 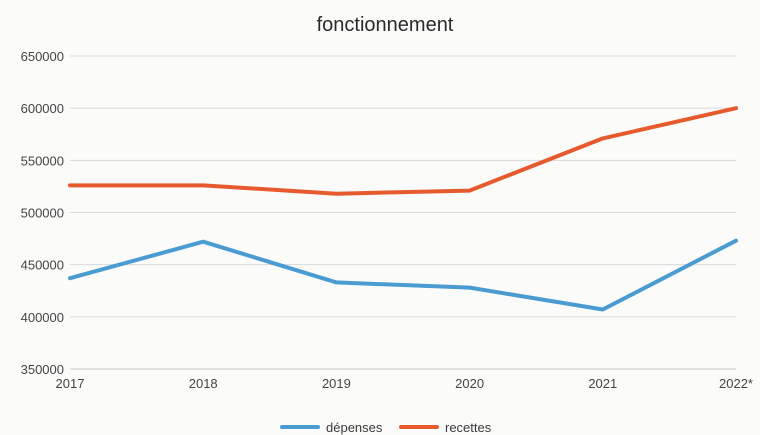 What do you see at coordinates (336, 194) in the screenshot?
I see `data-point-recettes-2019` at bounding box center [336, 194].